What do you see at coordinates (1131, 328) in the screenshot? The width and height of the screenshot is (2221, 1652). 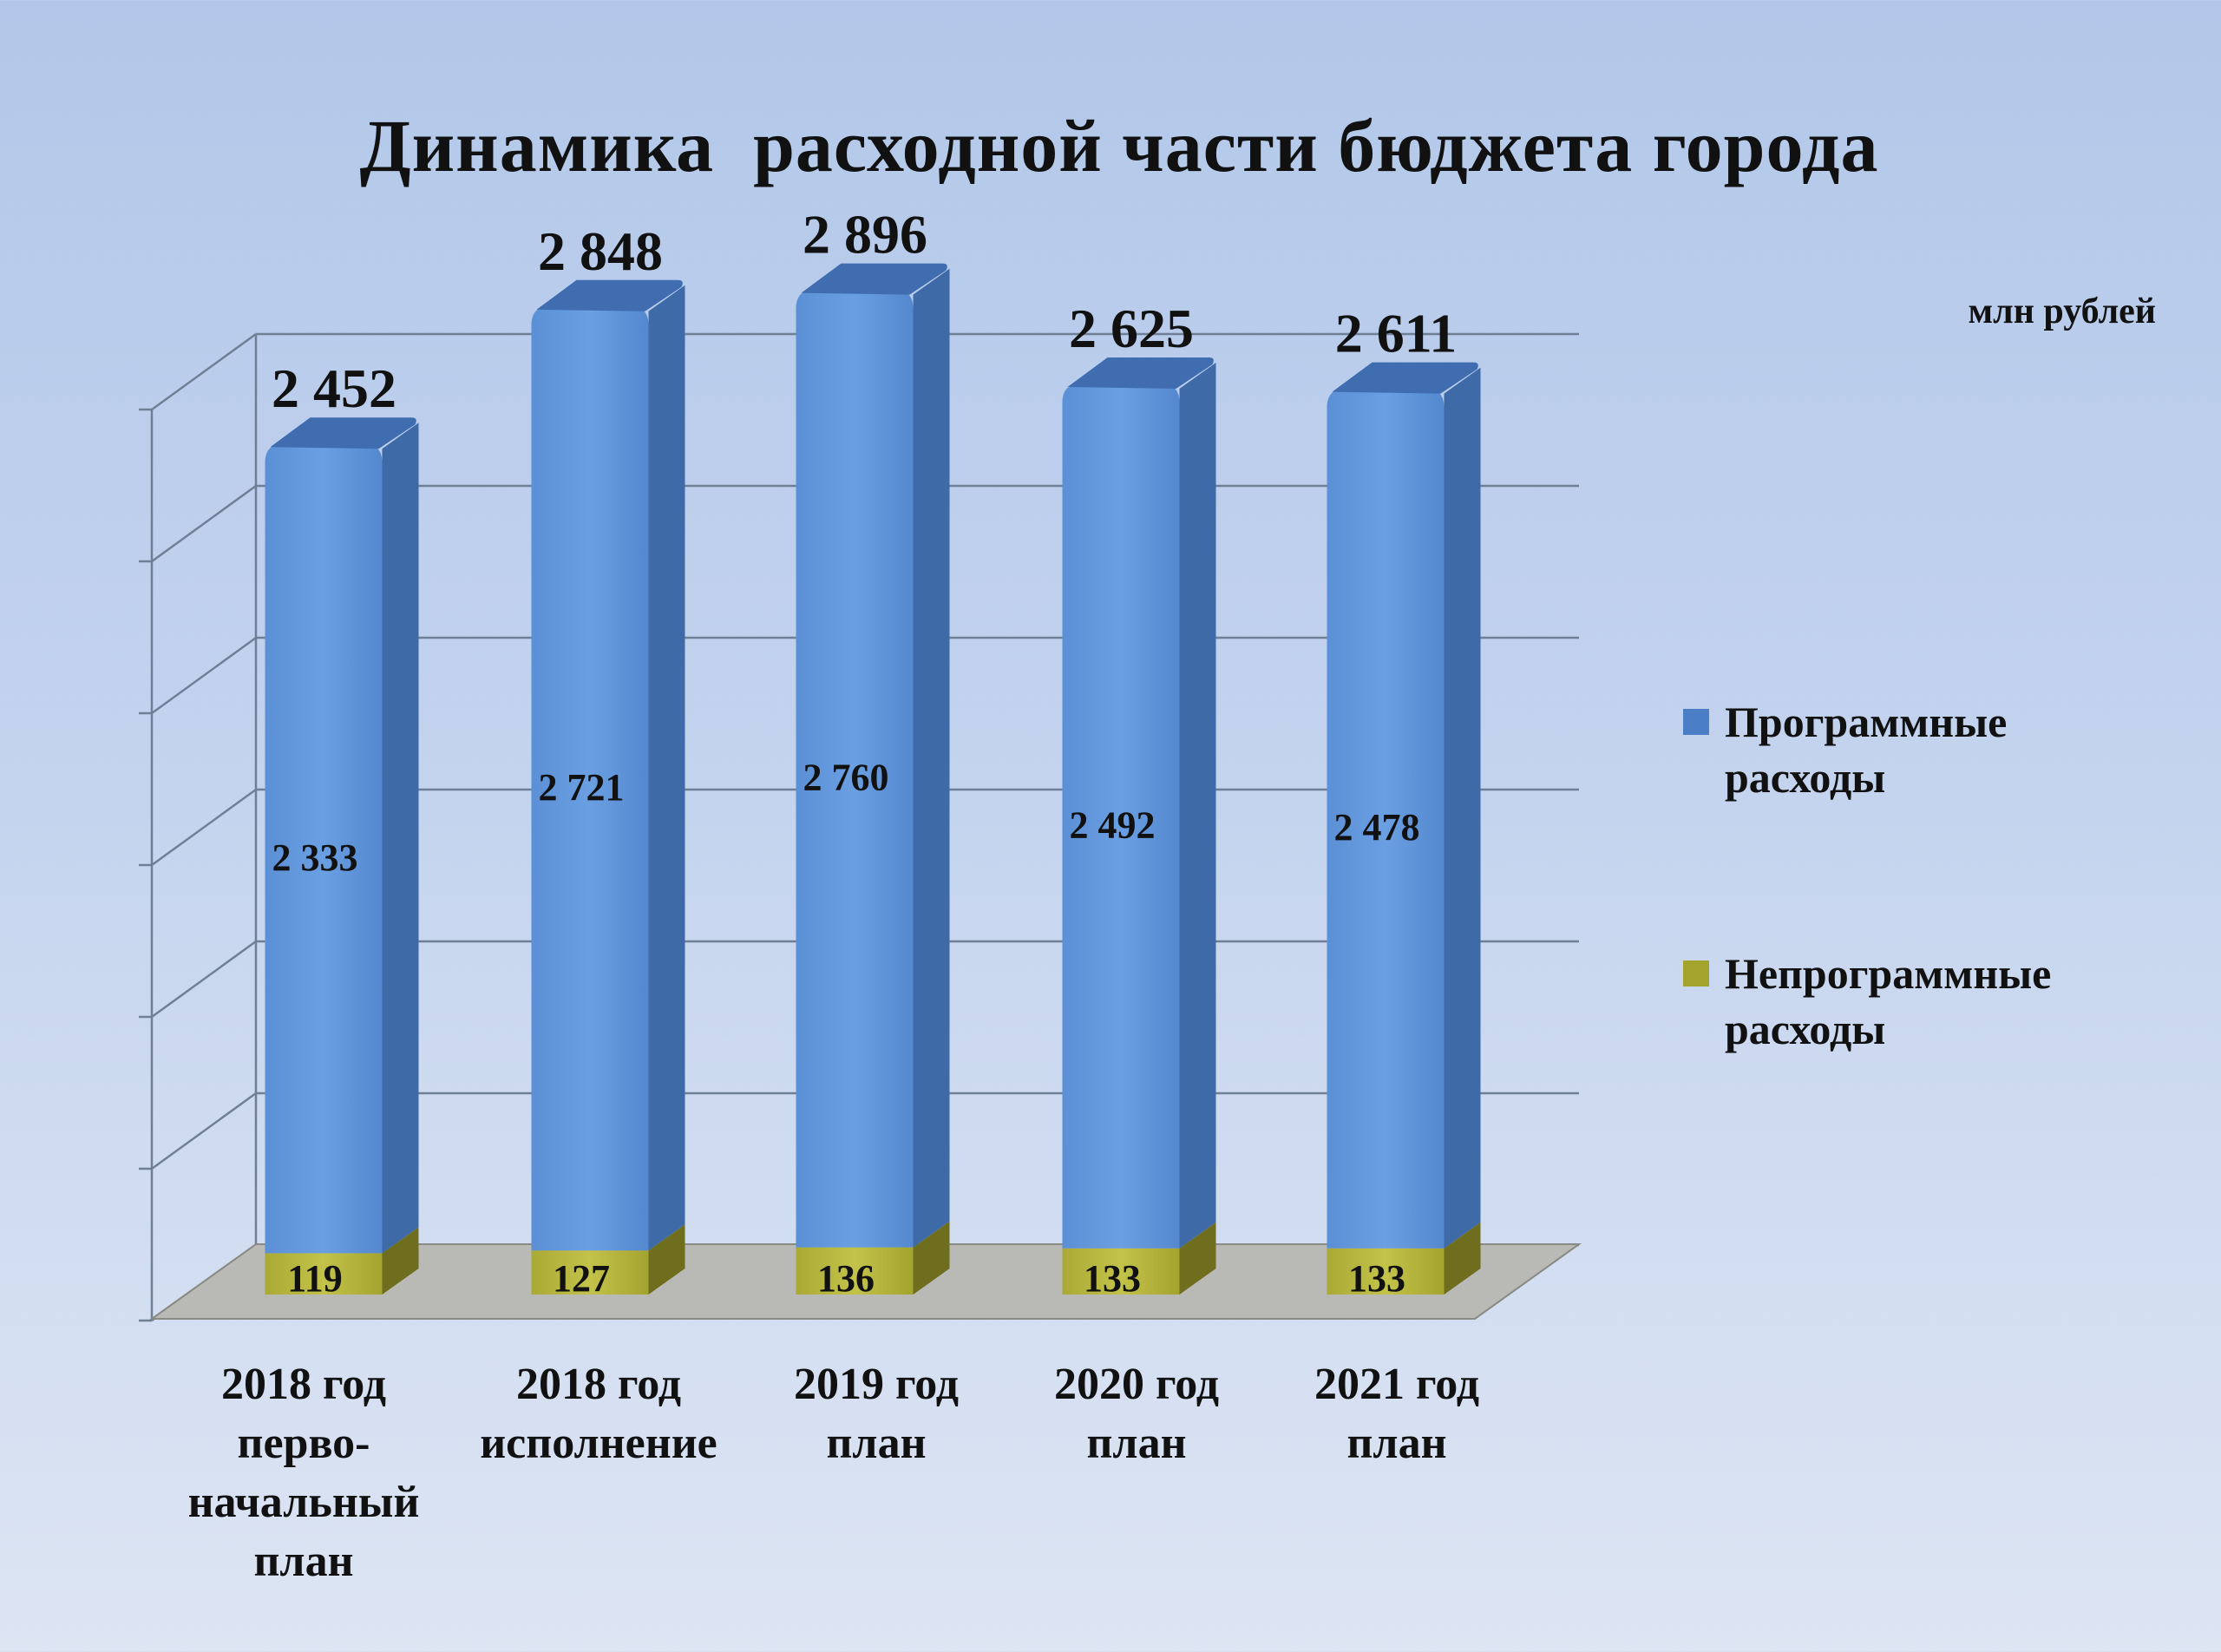 I see `data-label-total: 2 625` at bounding box center [1131, 328].